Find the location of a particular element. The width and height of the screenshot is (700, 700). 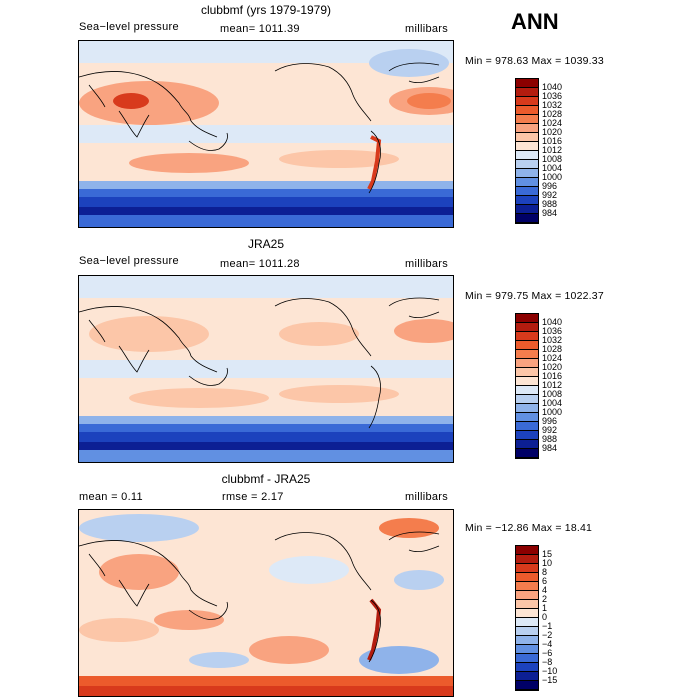

colorbar-tick-label: 4 is located at coordinates (545, 590).